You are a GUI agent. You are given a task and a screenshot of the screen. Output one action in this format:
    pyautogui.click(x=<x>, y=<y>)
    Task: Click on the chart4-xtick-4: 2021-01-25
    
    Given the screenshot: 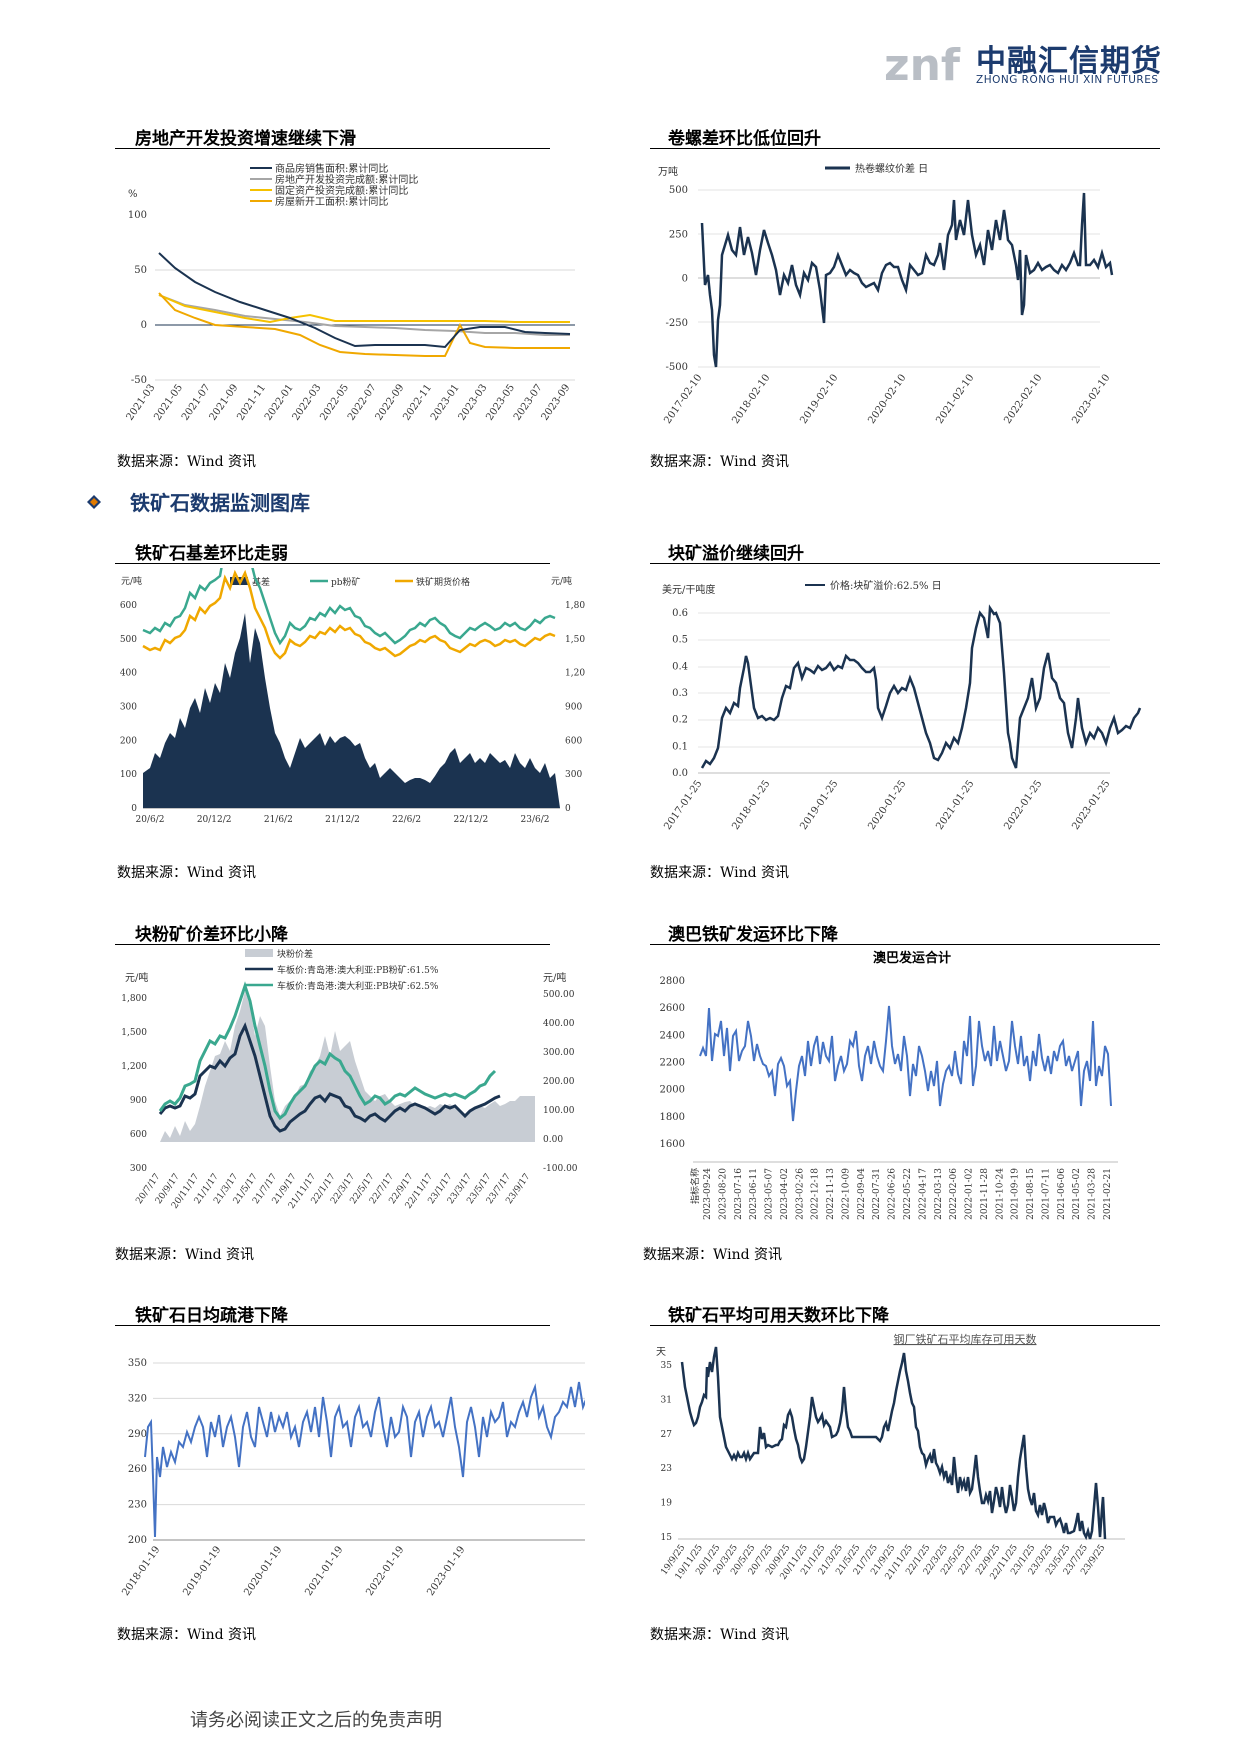 What is the action you would take?
    pyautogui.click(x=955, y=805)
    